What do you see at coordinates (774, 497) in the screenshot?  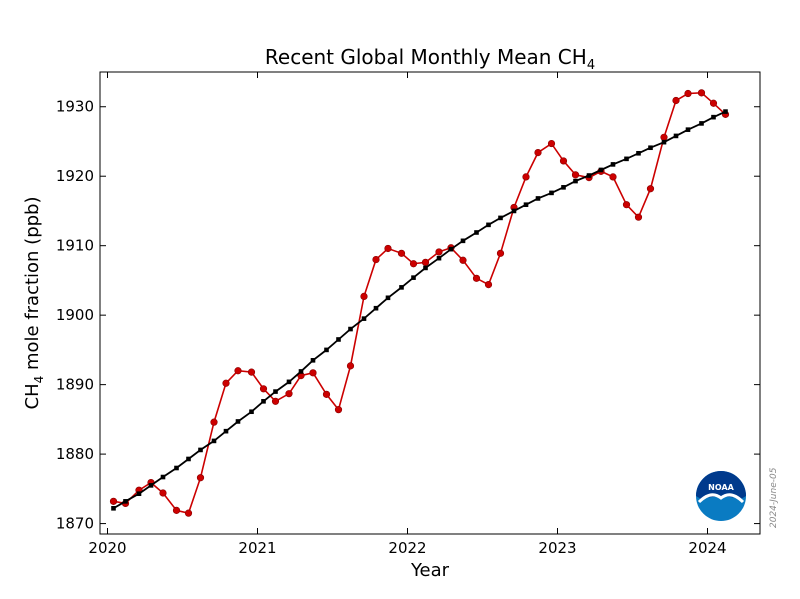 I see `date-watermark: 2024-June-05` at bounding box center [774, 497].